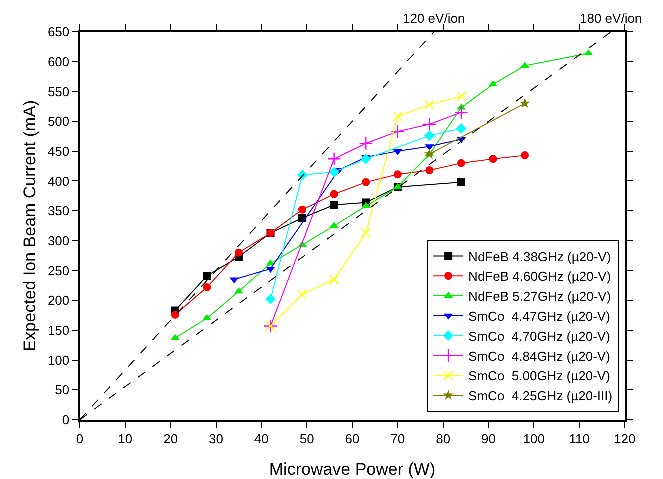  What do you see at coordinates (59, 151) in the screenshot?
I see `y-tick-label: 450` at bounding box center [59, 151].